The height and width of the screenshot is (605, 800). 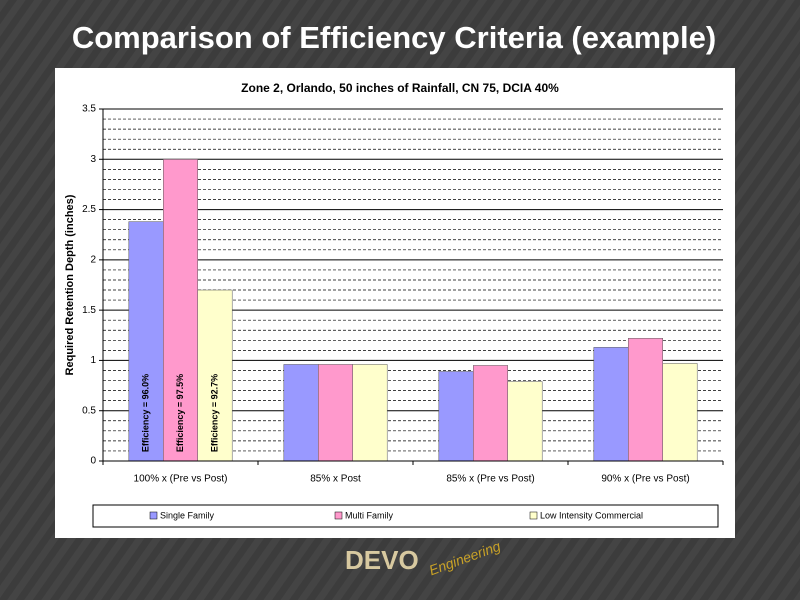 What do you see at coordinates (93, 461) in the screenshot?
I see `y-tick-label: 0` at bounding box center [93, 461].